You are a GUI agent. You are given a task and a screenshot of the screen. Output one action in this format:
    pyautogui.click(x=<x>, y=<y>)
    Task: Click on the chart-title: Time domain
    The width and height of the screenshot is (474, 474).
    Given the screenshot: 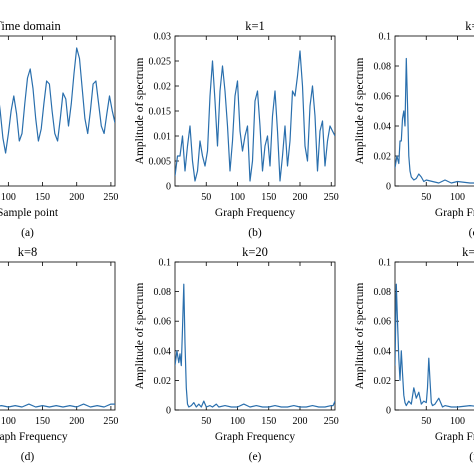 What is the action you would take?
    pyautogui.click(x=31, y=26)
    